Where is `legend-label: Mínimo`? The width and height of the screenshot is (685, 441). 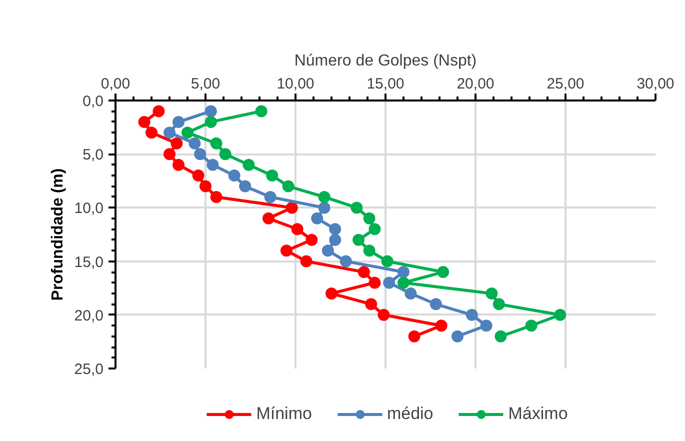 legend-label: Mínimo is located at coordinates (284, 414).